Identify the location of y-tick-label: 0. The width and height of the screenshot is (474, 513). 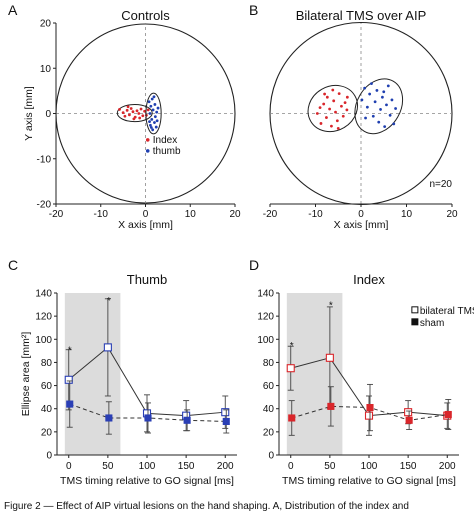
(271, 456).